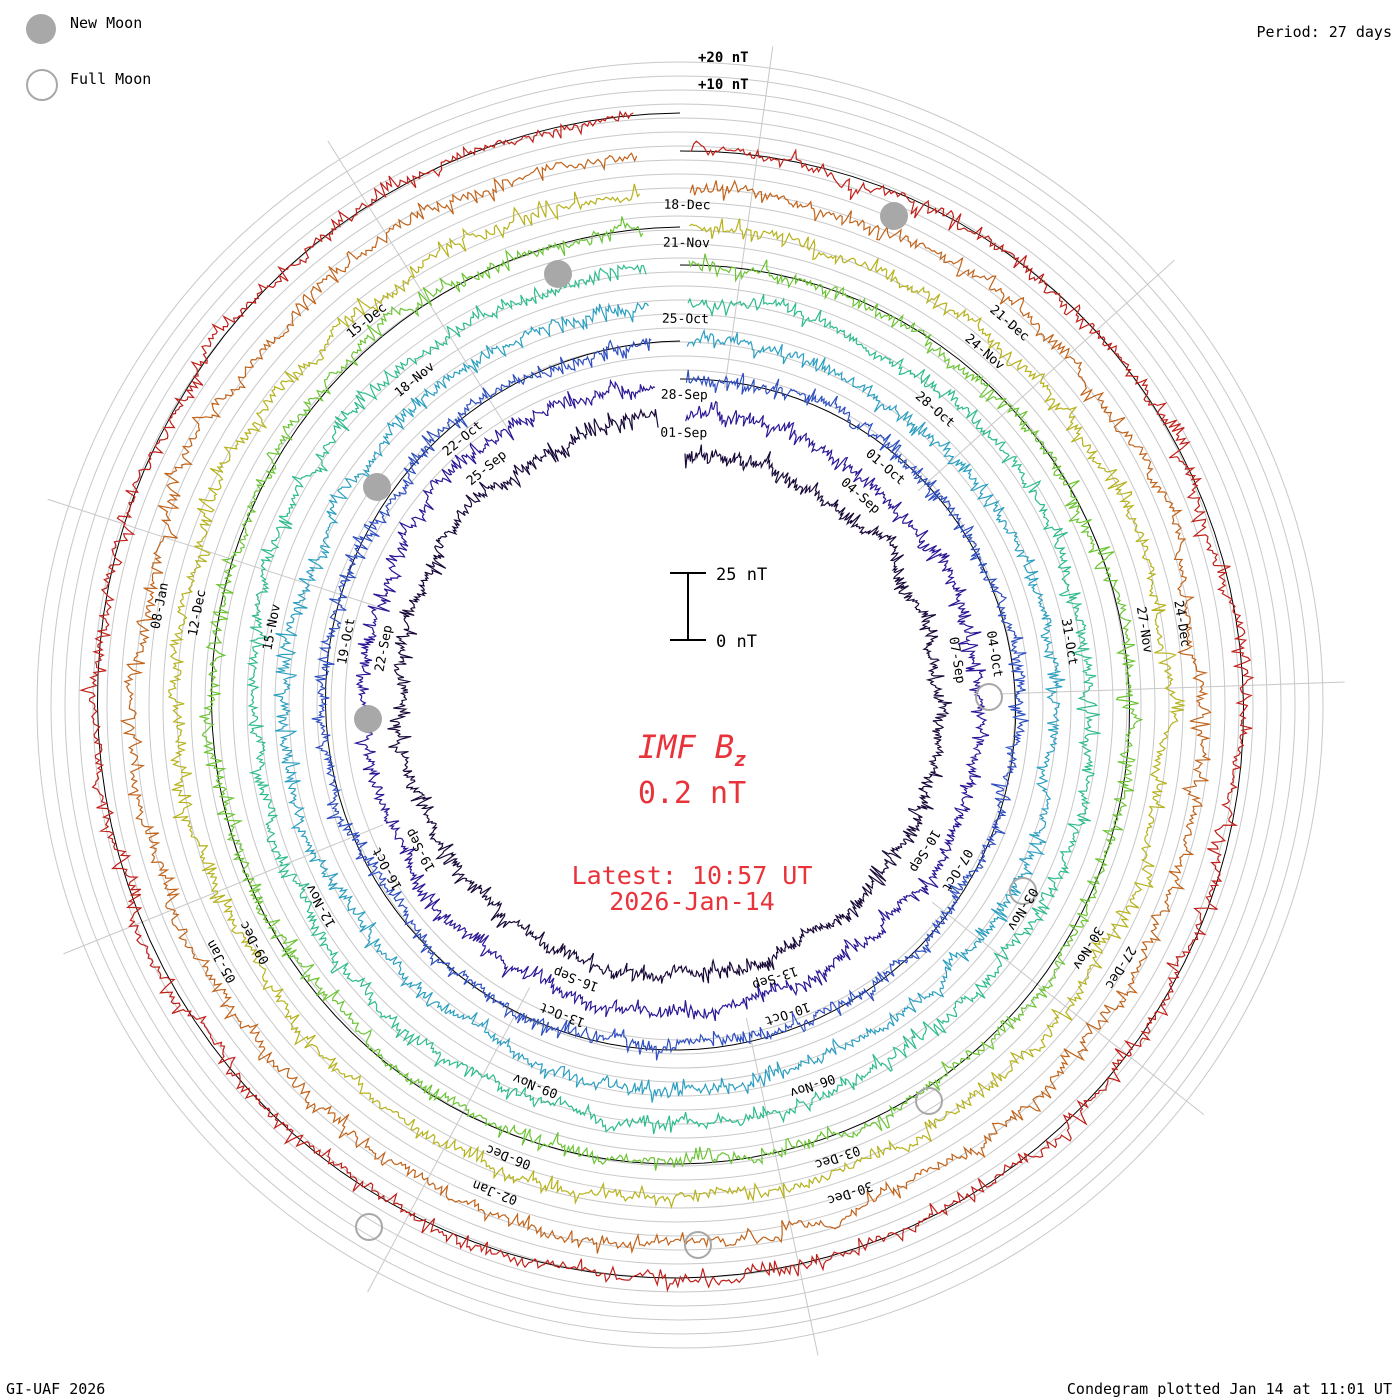  I want to click on date-label: 07-Sep, so click(956, 660).